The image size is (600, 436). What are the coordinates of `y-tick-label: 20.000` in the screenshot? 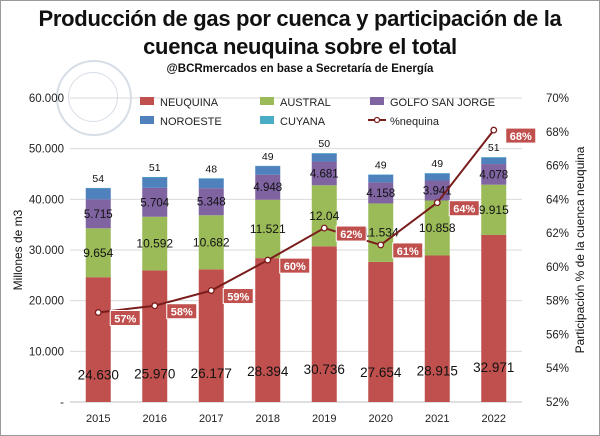 It's located at (46, 302).